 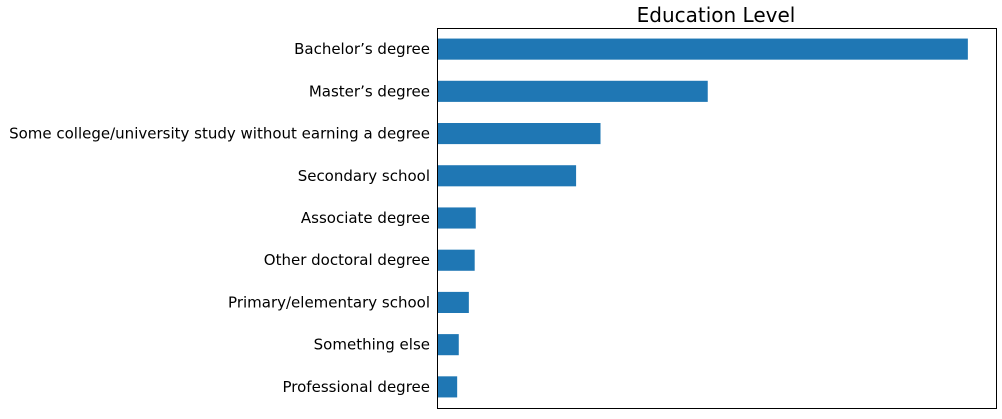 What do you see at coordinates (329, 302) in the screenshot?
I see `y-tick-label: Primary/elementary school` at bounding box center [329, 302].